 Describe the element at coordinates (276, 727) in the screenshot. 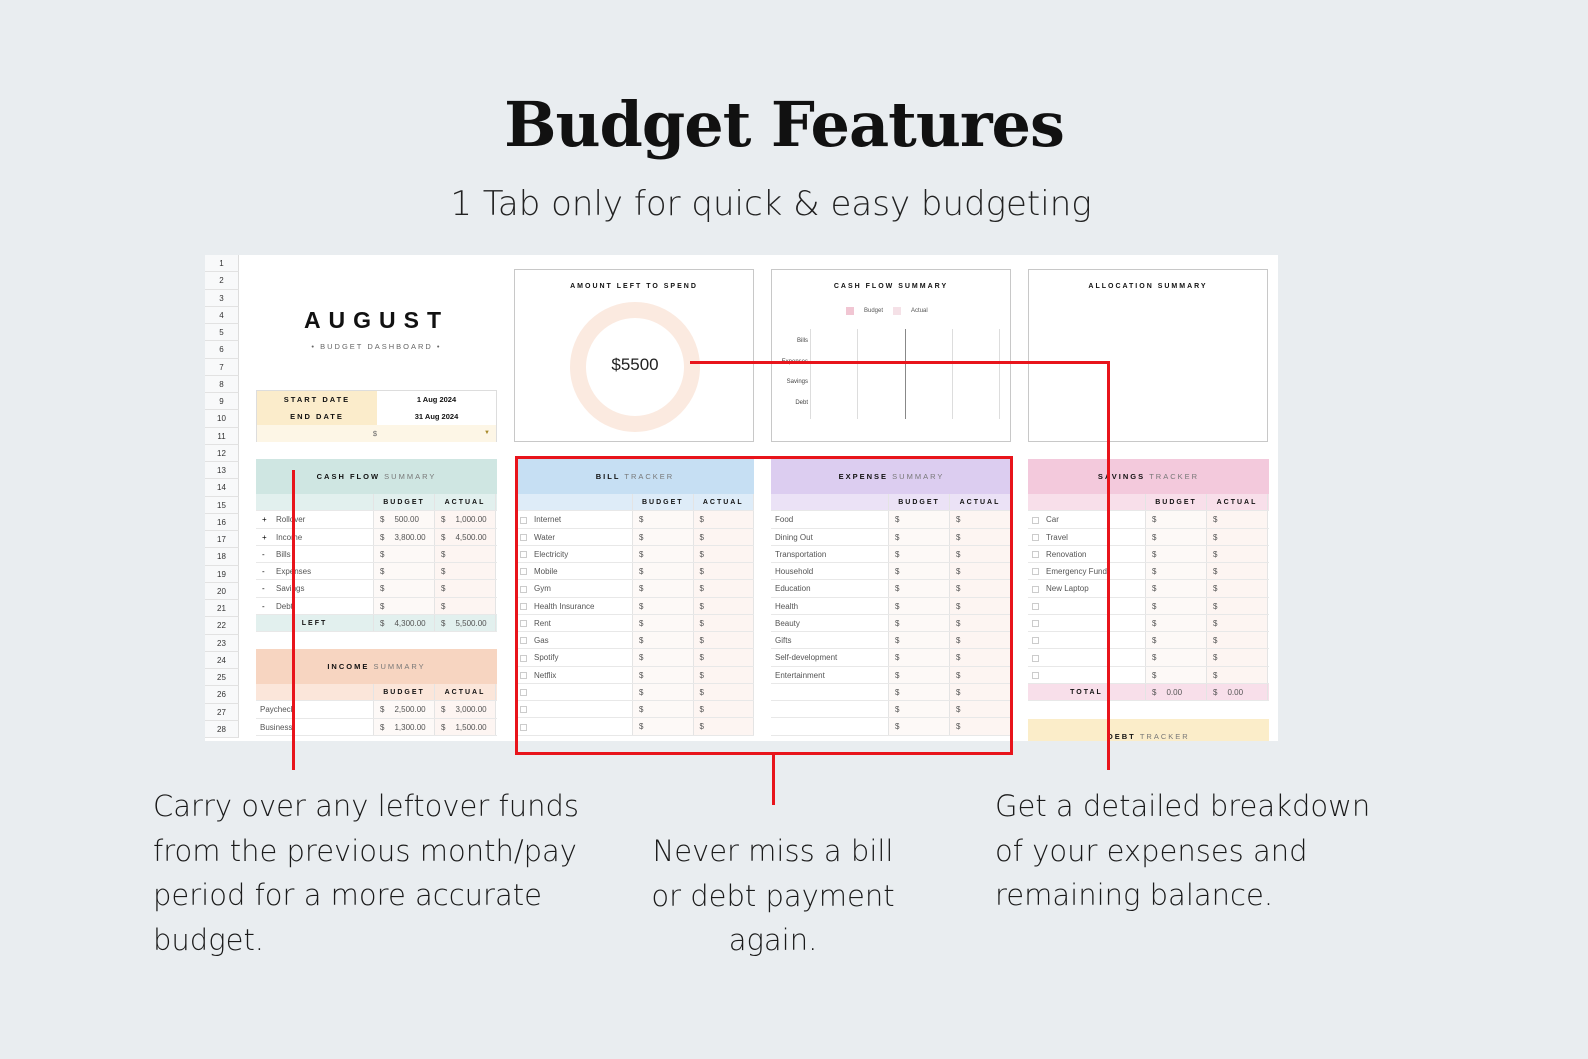

I see `row-label: Business` at that location.